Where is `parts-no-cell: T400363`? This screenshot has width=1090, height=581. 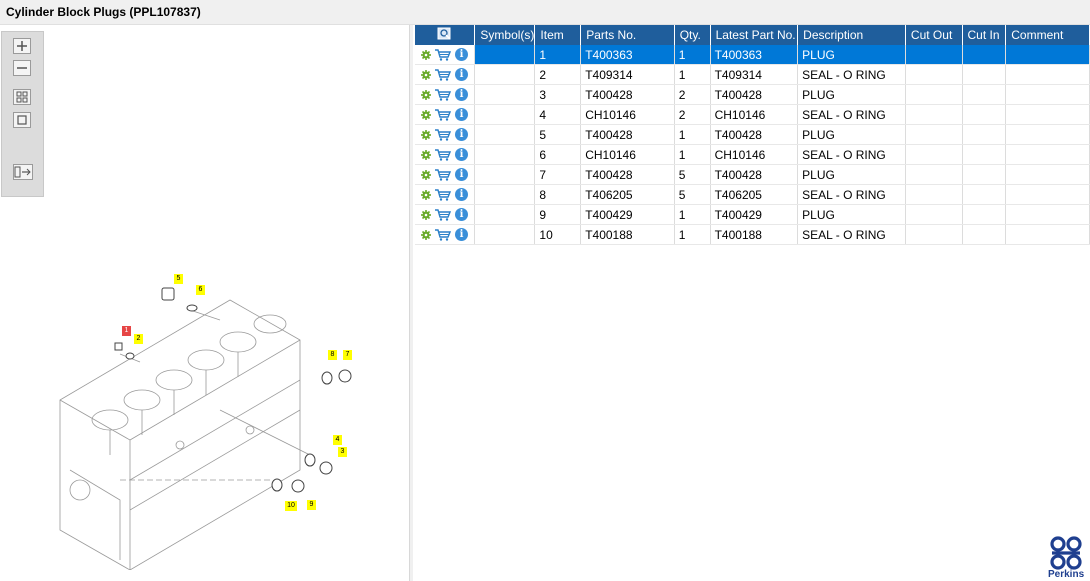 parts-no-cell: T400363 is located at coordinates (627, 55).